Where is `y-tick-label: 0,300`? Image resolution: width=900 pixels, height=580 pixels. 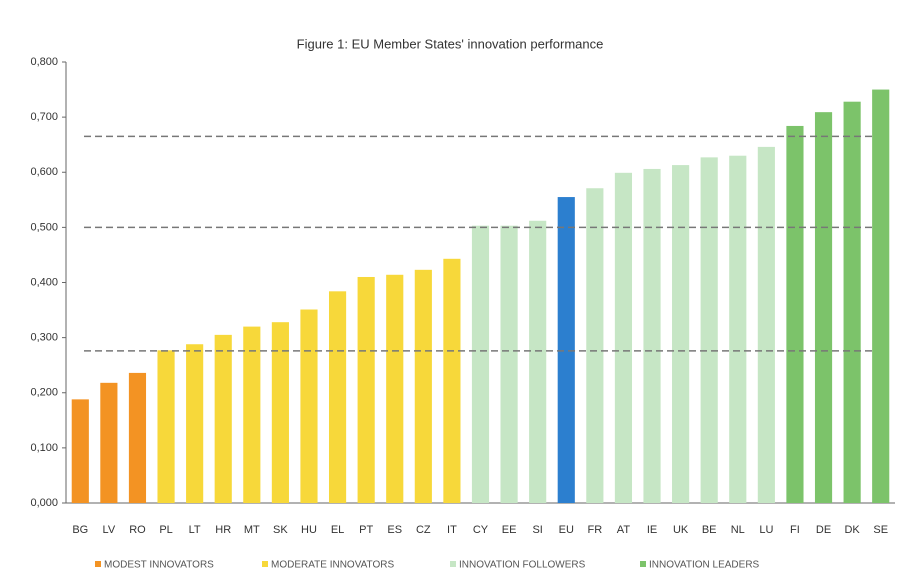
y-tick-label: 0,300 is located at coordinates (44, 338).